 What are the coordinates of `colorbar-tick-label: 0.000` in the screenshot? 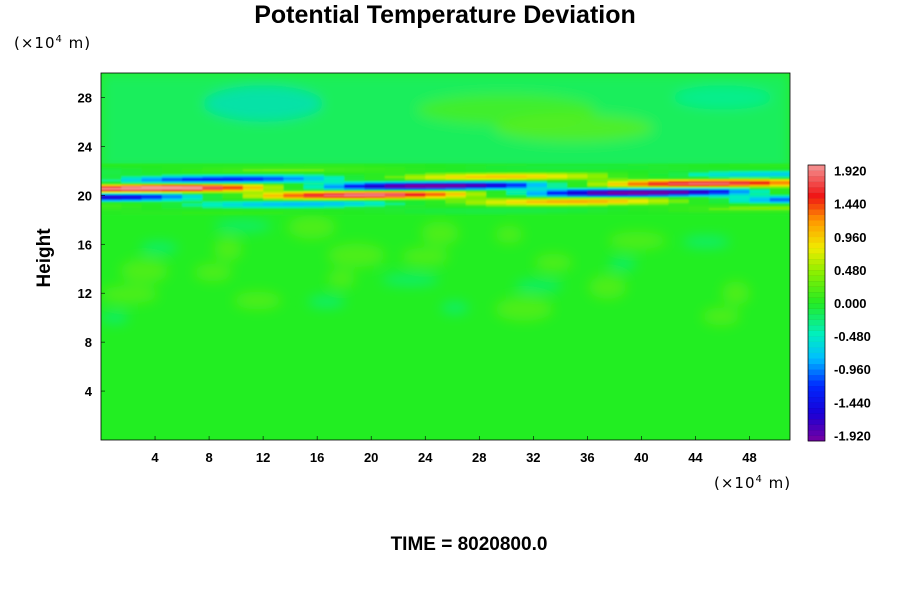 It's located at (850, 303).